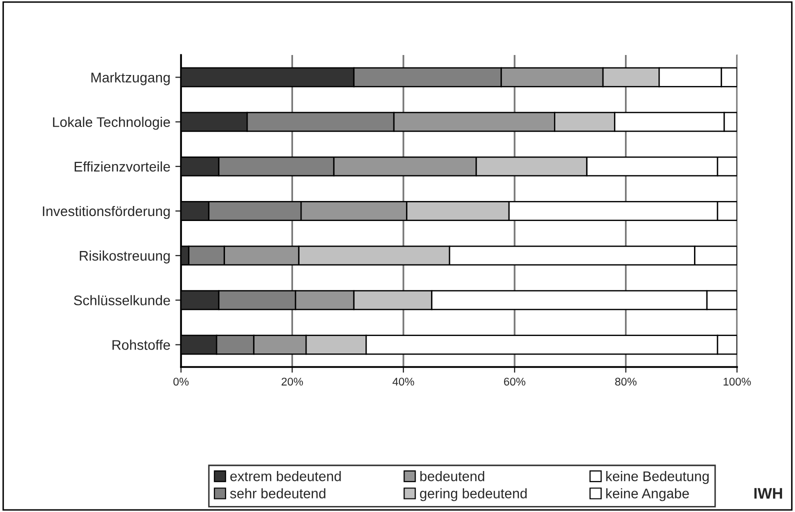  I want to click on x-tick-label: 20%, so click(292, 382).